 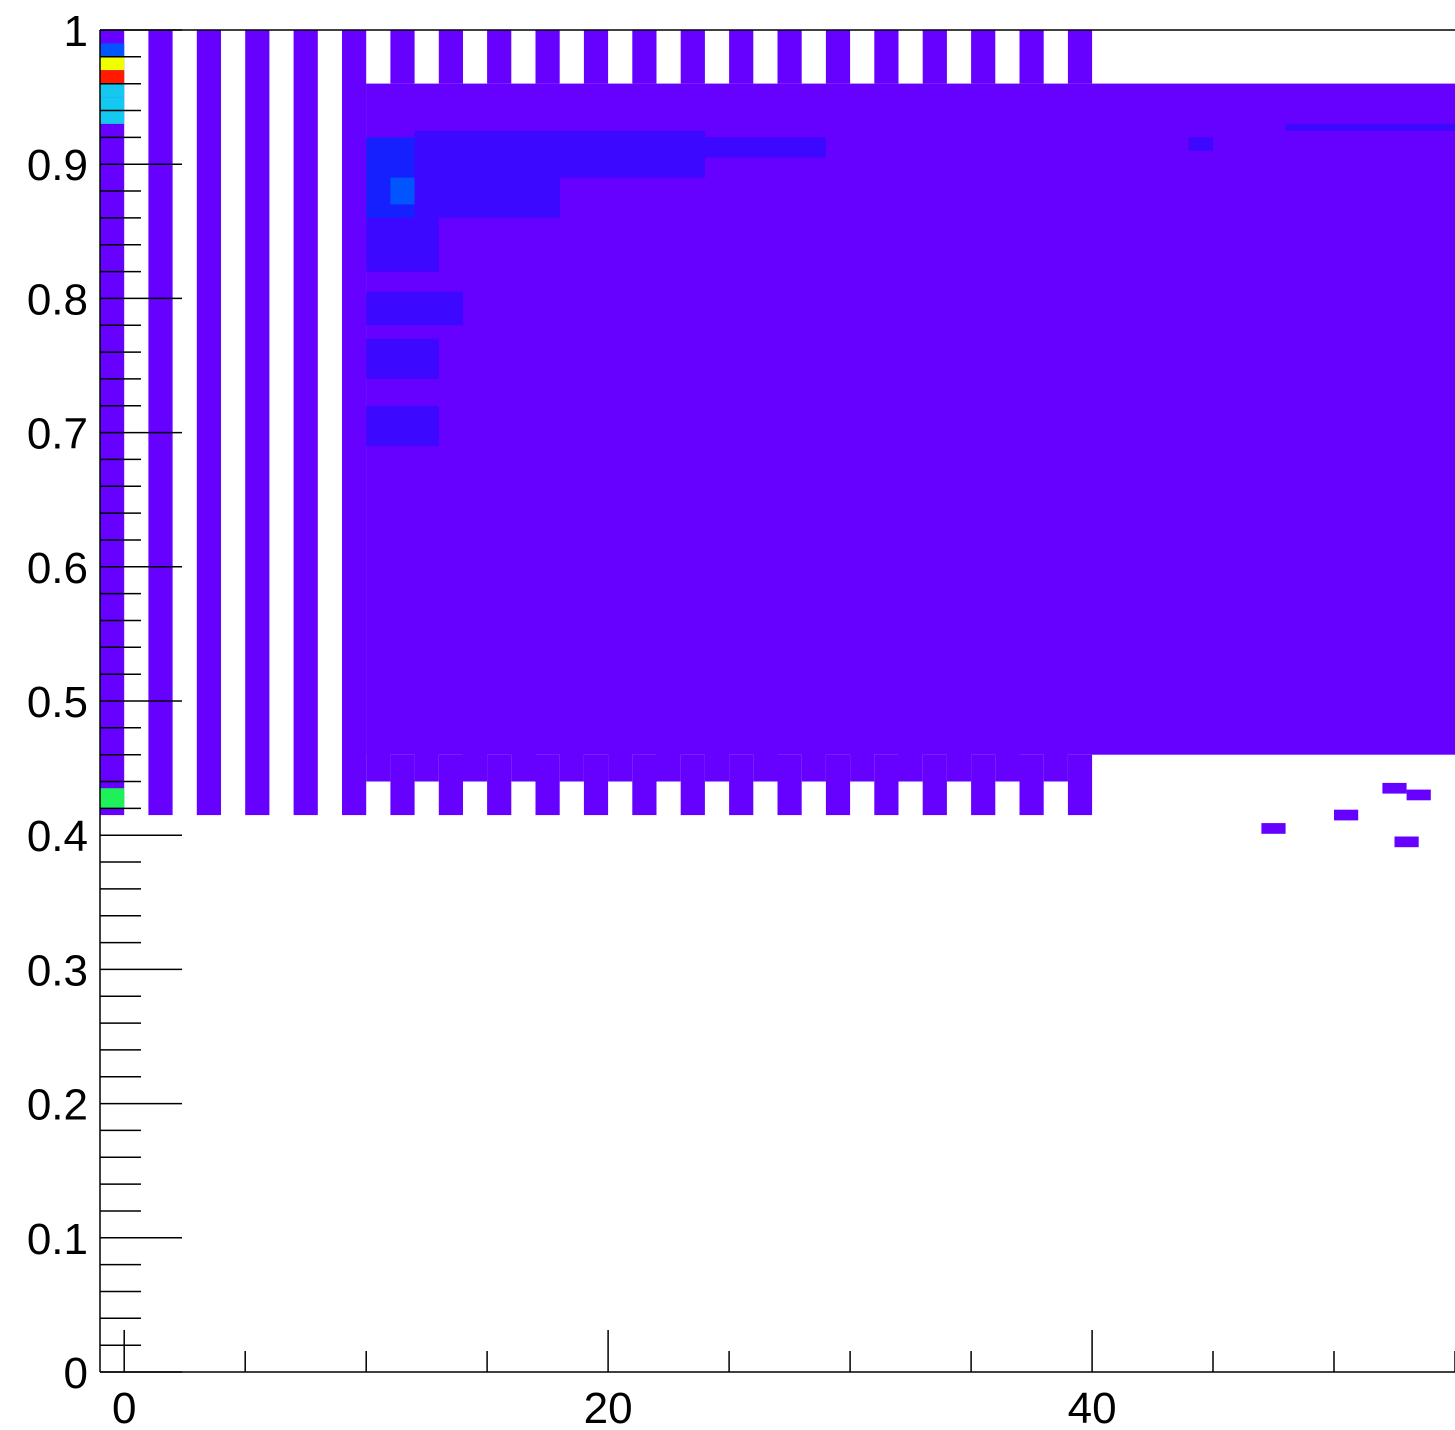 What do you see at coordinates (57, 299) in the screenshot?
I see `y-tick-label: 0.8` at bounding box center [57, 299].